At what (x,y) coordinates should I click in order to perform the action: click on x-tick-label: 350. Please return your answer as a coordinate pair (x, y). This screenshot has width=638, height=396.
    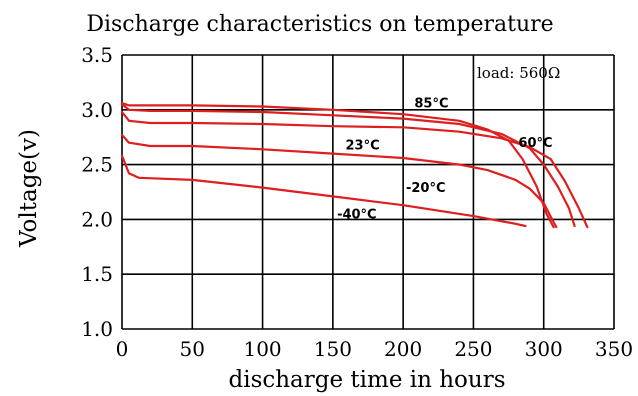
    Looking at the image, I should click on (614, 349).